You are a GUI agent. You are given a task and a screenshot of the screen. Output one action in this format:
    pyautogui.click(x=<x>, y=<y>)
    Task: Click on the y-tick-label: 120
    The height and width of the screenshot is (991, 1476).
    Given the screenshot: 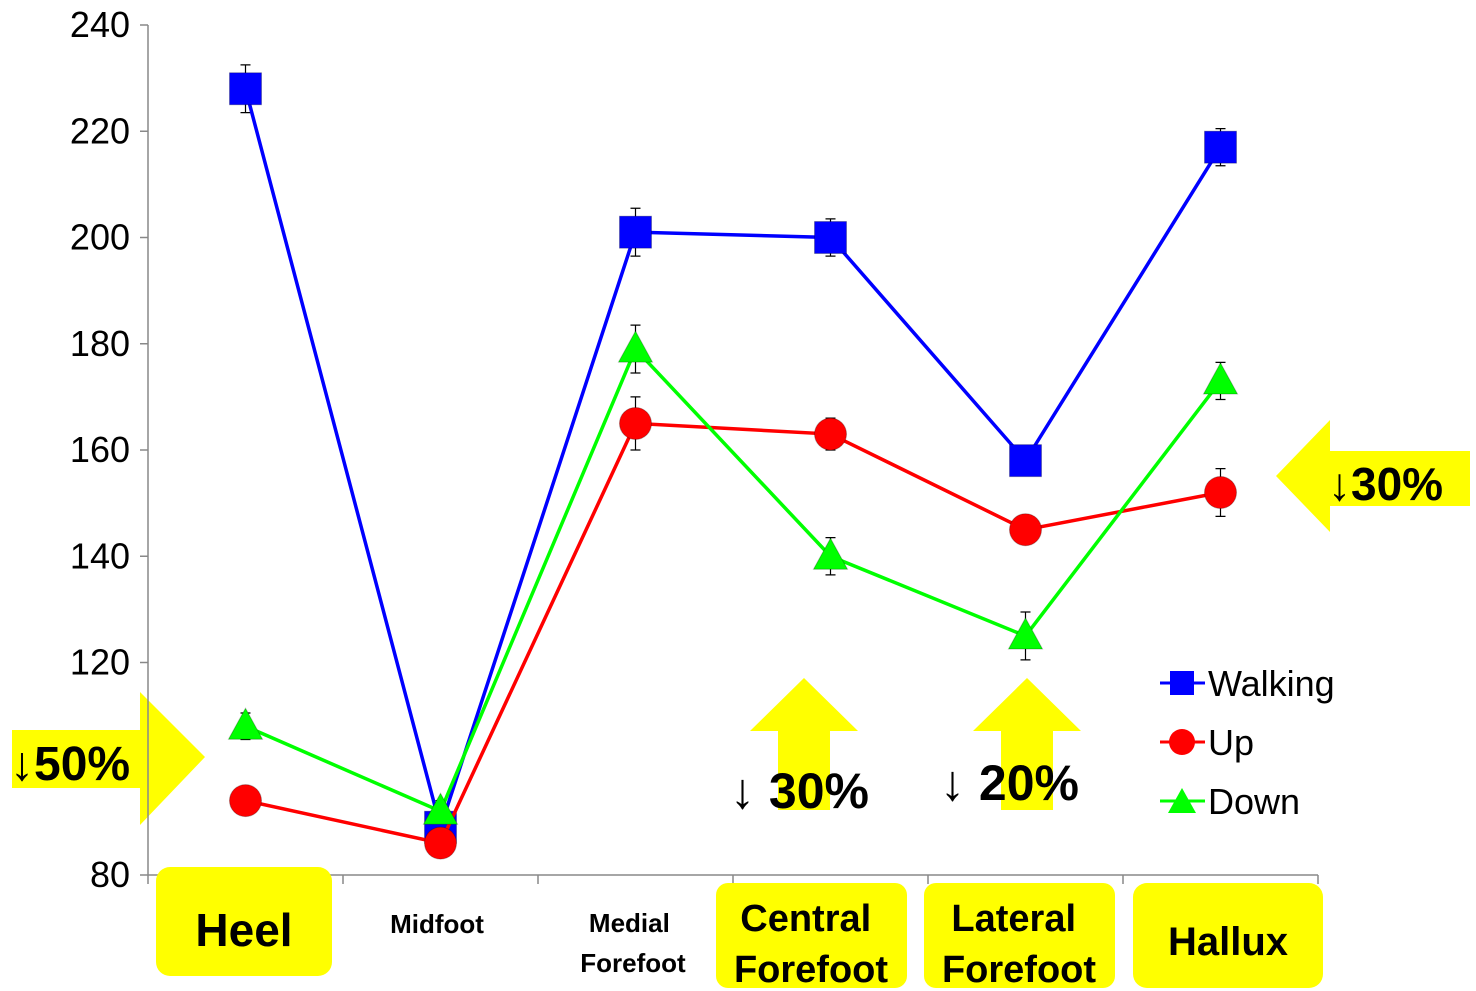 What is the action you would take?
    pyautogui.click(x=100, y=662)
    